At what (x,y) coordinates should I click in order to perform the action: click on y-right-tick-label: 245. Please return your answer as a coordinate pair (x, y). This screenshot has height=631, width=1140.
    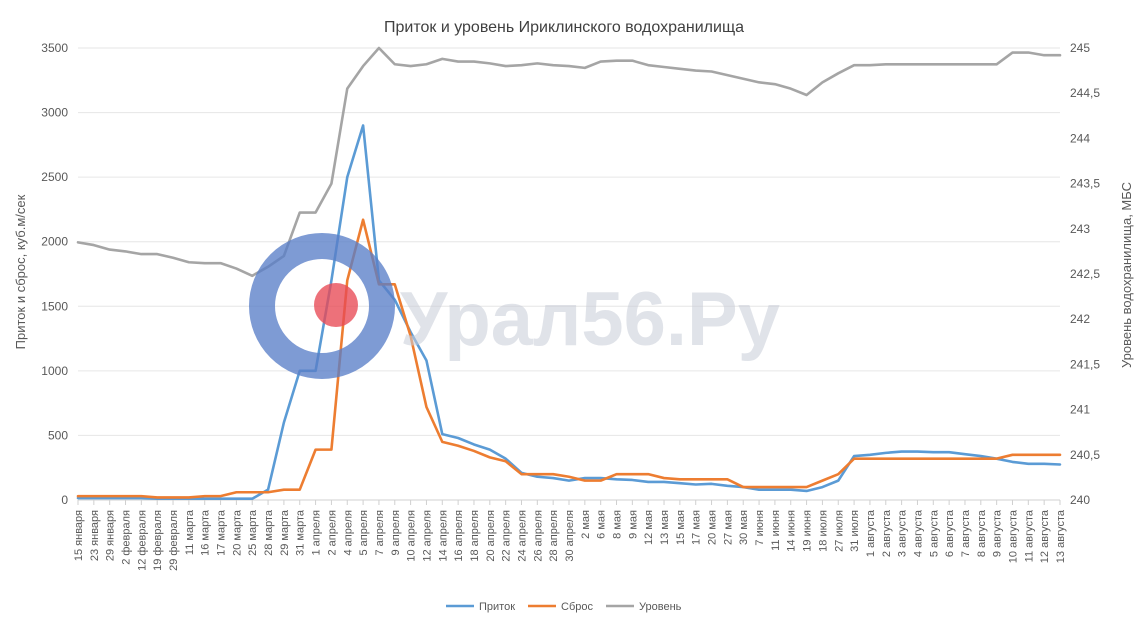
    Looking at the image, I should click on (1080, 48).